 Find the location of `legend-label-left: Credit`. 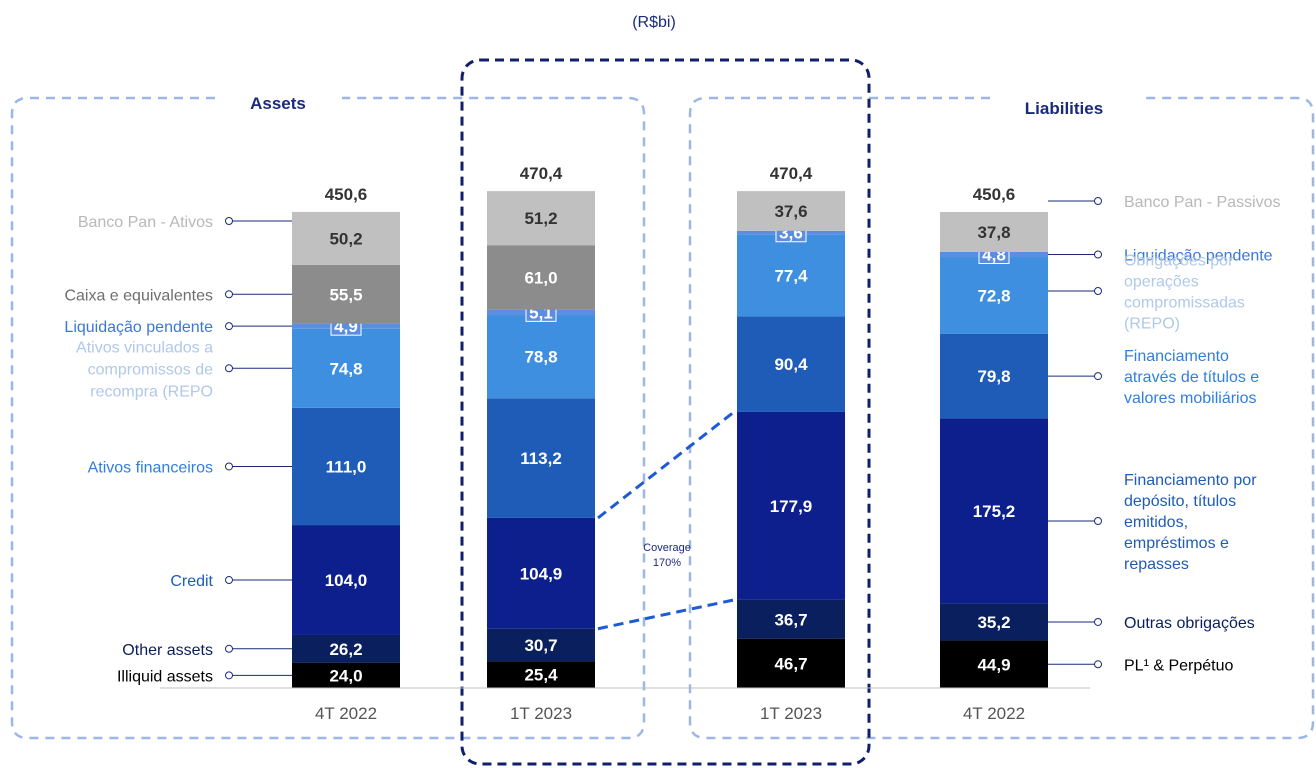

legend-label-left: Credit is located at coordinates (191, 581).